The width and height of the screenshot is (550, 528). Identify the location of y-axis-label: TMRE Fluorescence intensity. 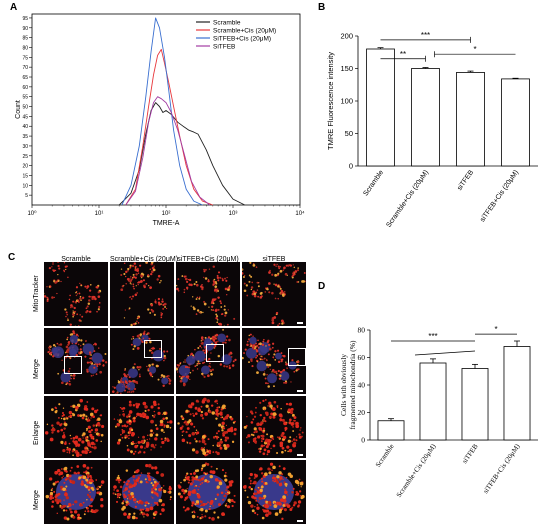
(330, 101).